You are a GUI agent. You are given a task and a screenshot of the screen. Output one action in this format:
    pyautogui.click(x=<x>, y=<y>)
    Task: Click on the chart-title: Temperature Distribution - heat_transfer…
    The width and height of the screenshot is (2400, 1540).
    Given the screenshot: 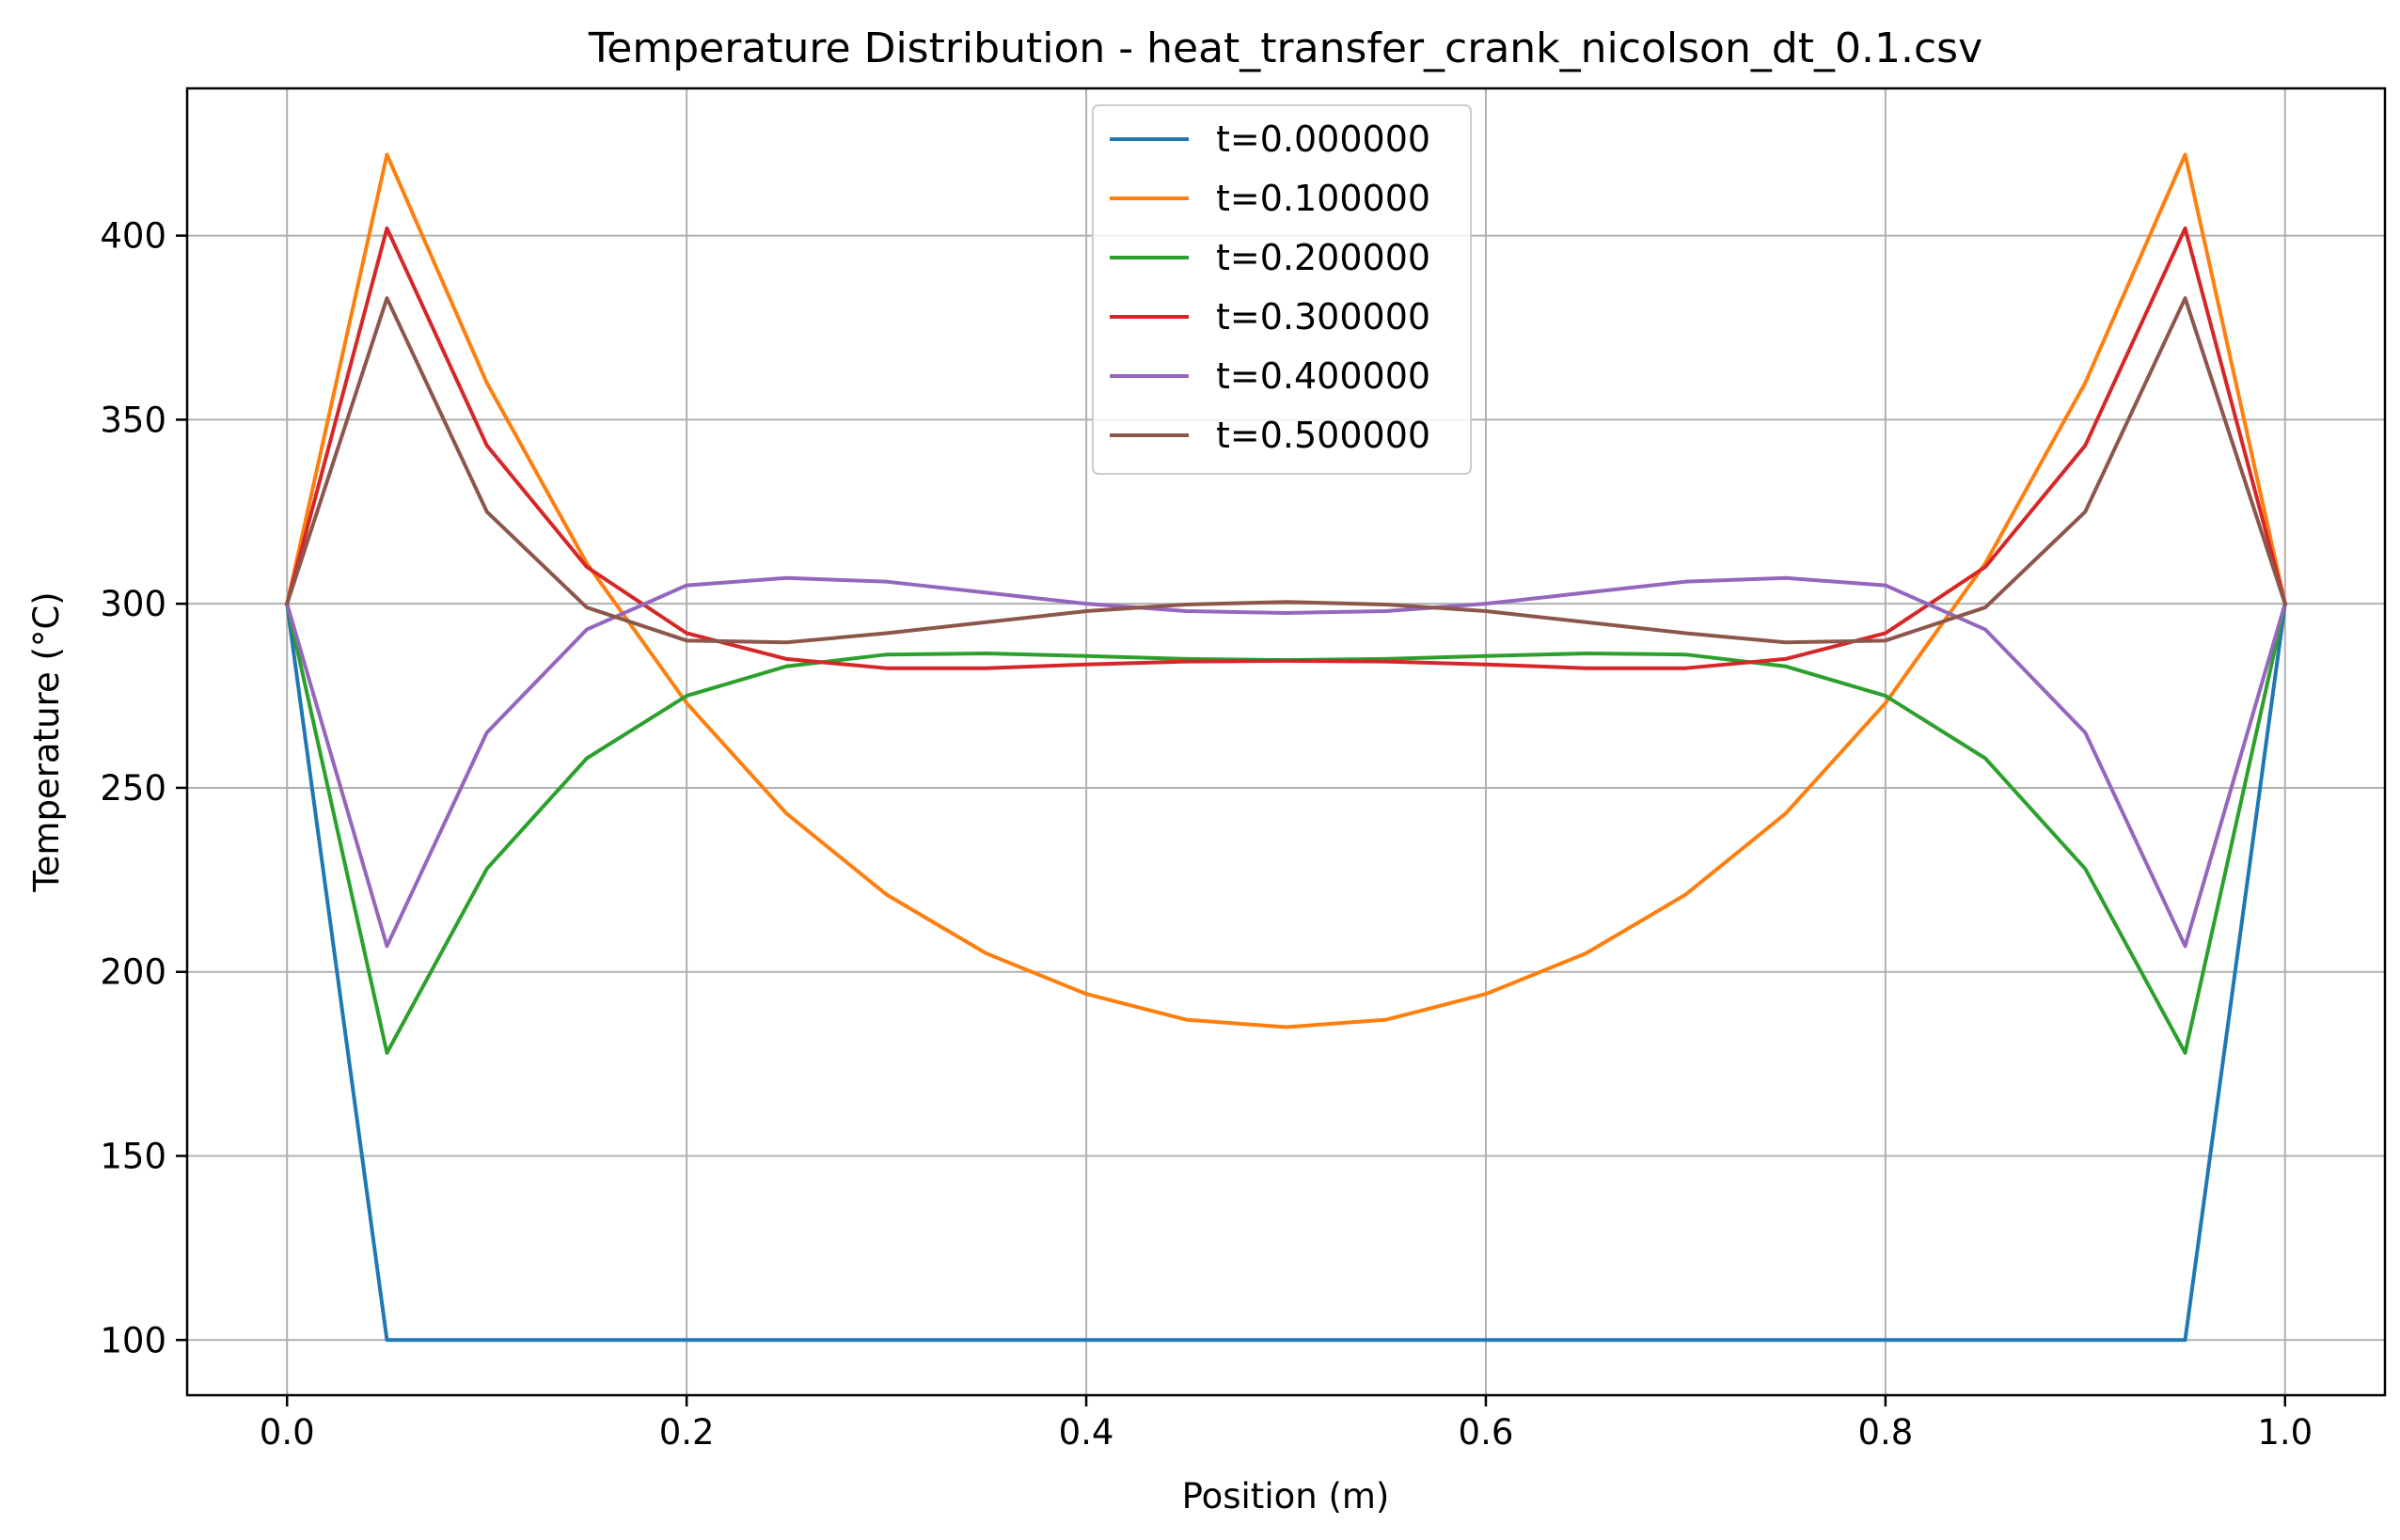 What is the action you would take?
    pyautogui.click(x=1285, y=48)
    